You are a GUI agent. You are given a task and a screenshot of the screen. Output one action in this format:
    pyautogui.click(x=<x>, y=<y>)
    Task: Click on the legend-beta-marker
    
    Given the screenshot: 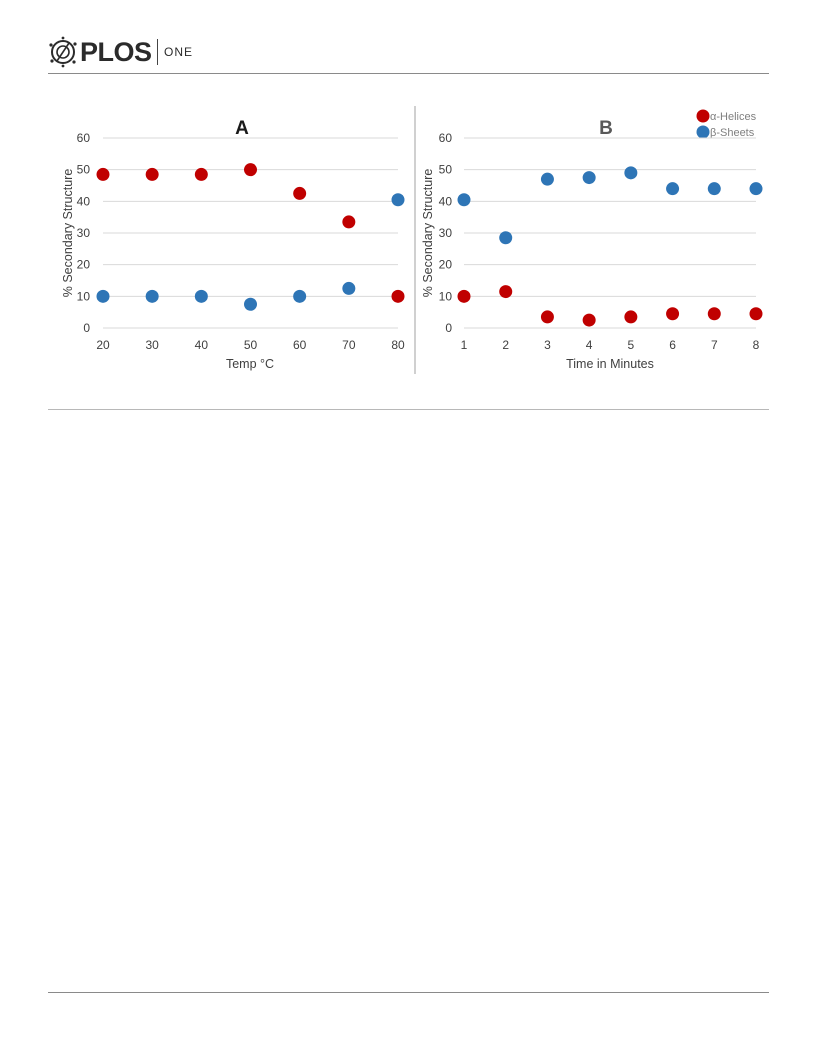 What is the action you would take?
    pyautogui.click(x=703, y=132)
    